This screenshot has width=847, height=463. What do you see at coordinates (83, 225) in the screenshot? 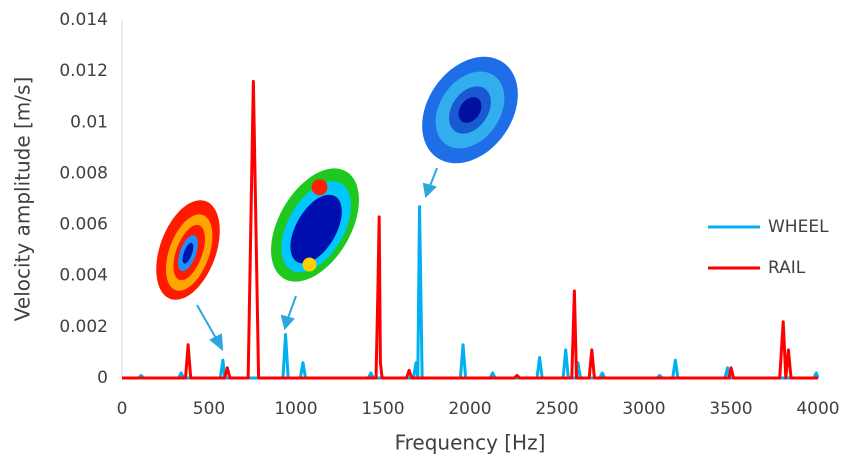
I see `y-tick-label: 0.006` at bounding box center [83, 225].